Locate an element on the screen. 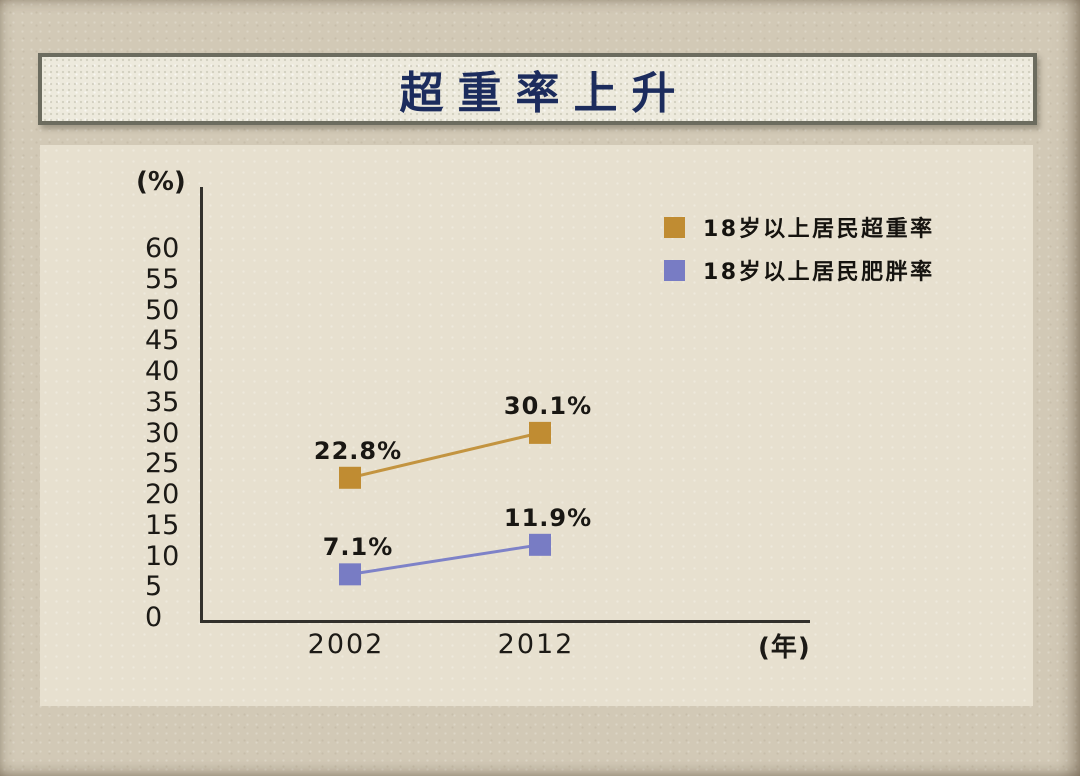 The image size is (1080, 776). data-point-label: 7.1% is located at coordinates (358, 547).